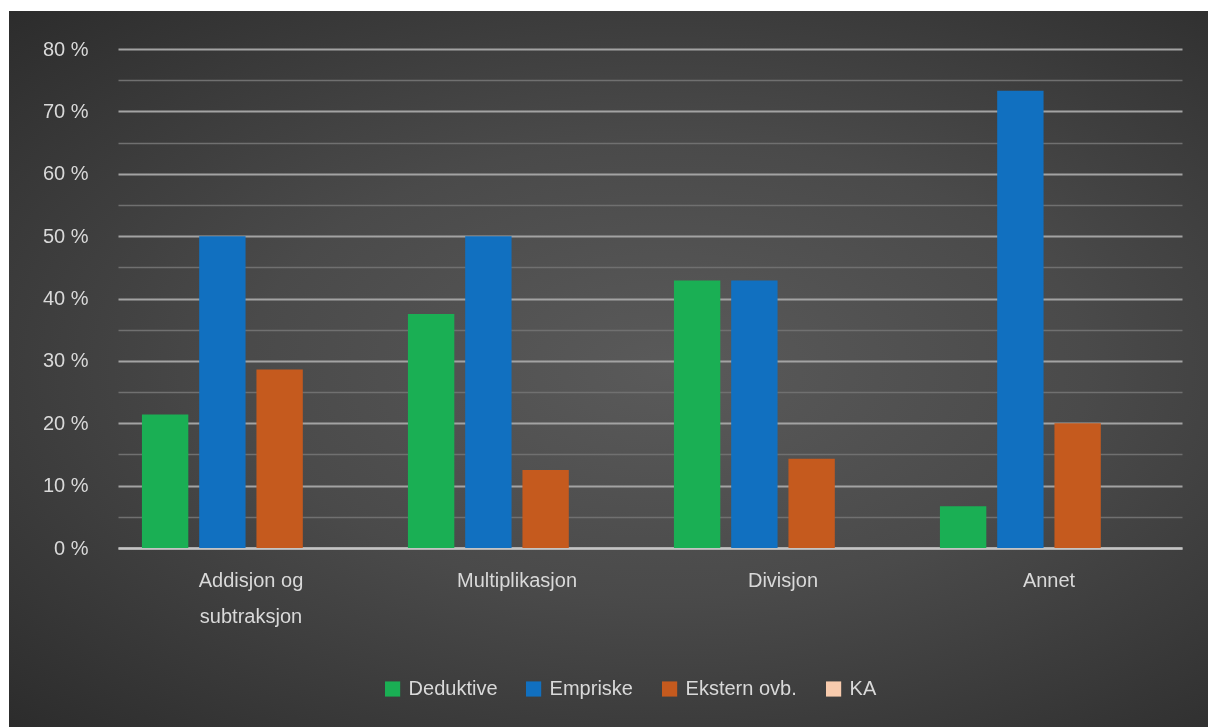  What do you see at coordinates (65, 360) in the screenshot?
I see `y-tick-label: 30 %` at bounding box center [65, 360].